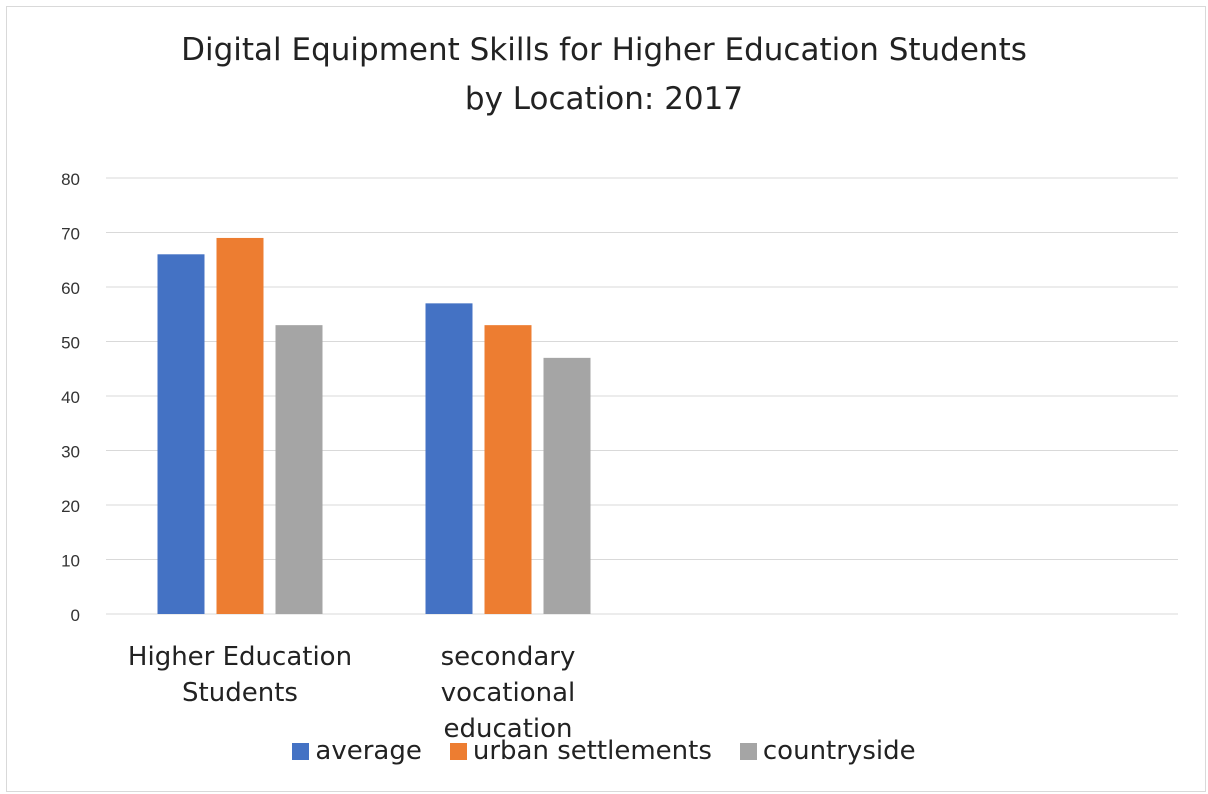 Image resolution: width=1208 pixels, height=794 pixels. I want to click on y-tick-label: 70, so click(70, 234).